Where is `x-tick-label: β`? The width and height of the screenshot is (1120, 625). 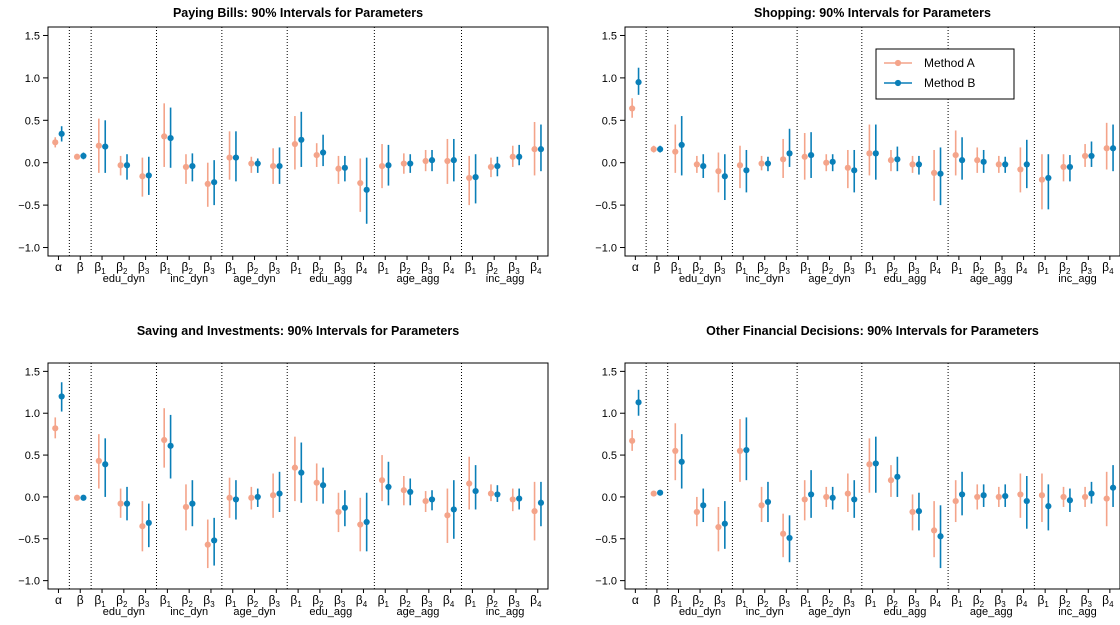 x-tick-label: β is located at coordinates (656, 600).